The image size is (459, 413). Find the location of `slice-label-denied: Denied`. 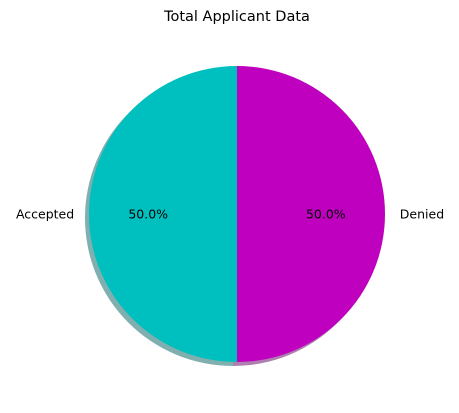

slice-label-denied: Denied is located at coordinates (422, 214).